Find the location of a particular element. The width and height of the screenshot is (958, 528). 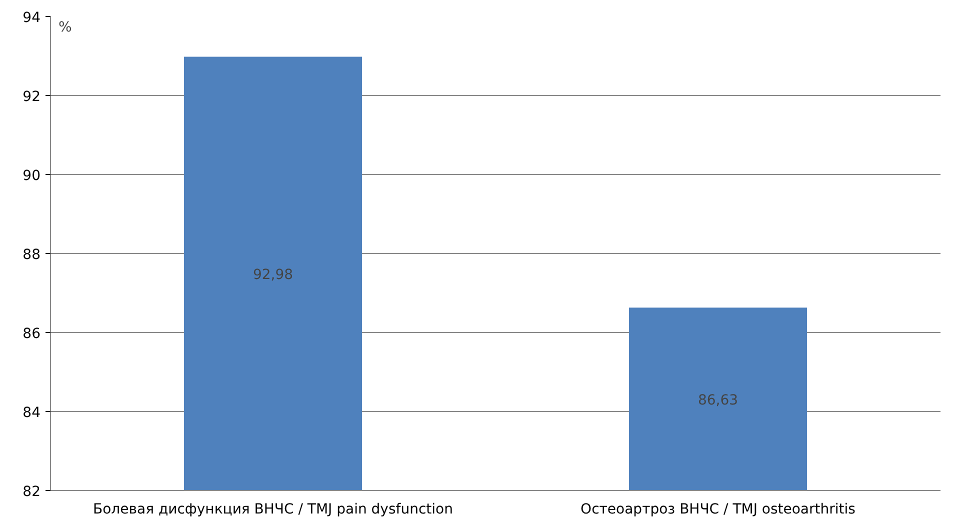

x-tick-label: Остеоартроз ВНЧС / TMJ osteoarthritis is located at coordinates (718, 510).